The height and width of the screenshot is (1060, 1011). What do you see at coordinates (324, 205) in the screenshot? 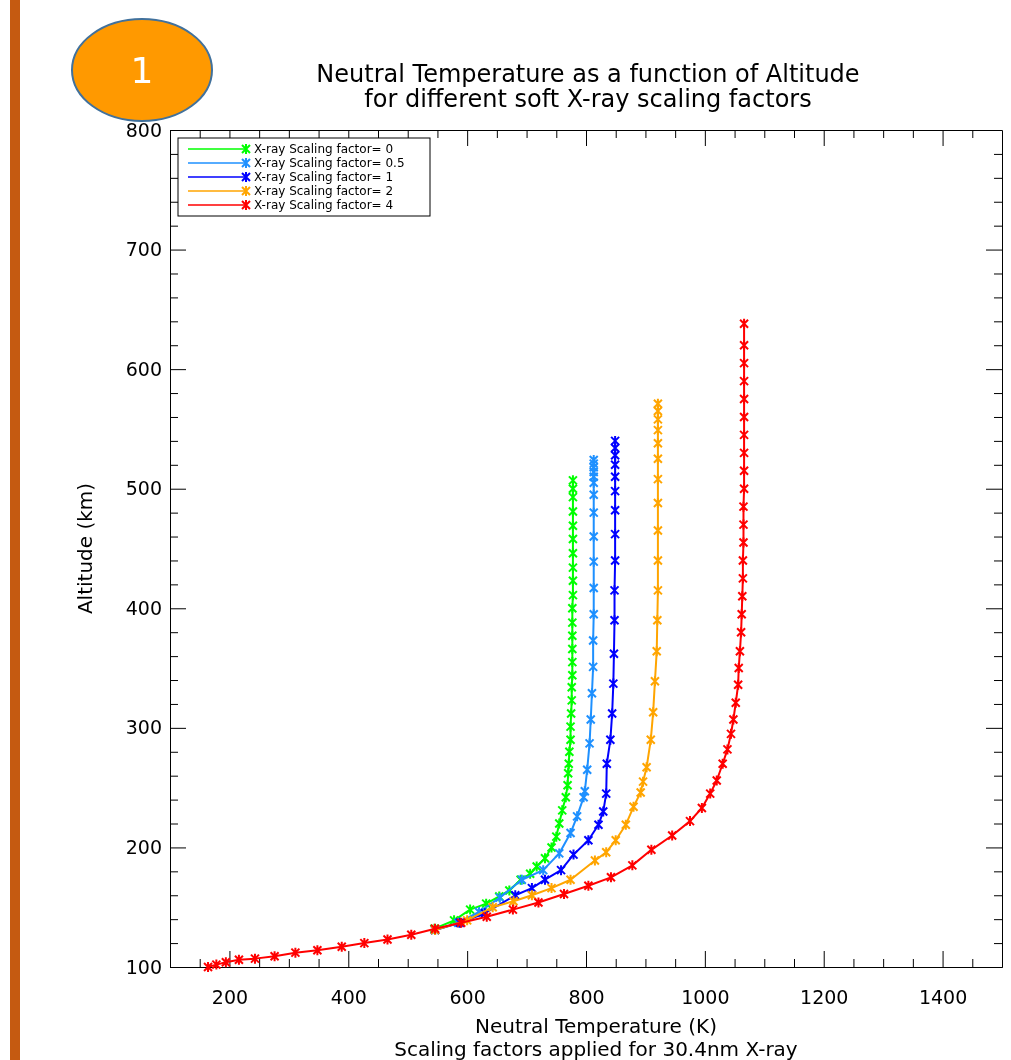
I see `legend-label: X-ray Scaling factor= 4` at bounding box center [324, 205].